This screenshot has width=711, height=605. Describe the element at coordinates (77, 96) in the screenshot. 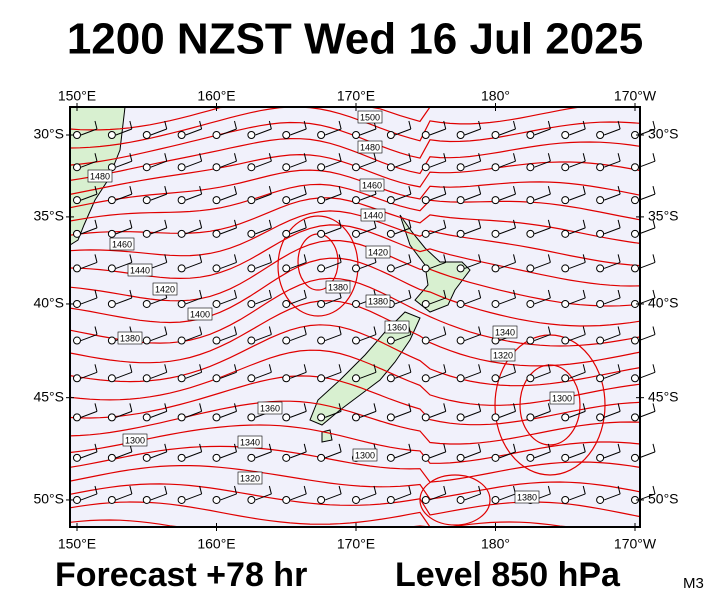

I see `lon-tick-label: 150°E` at that location.